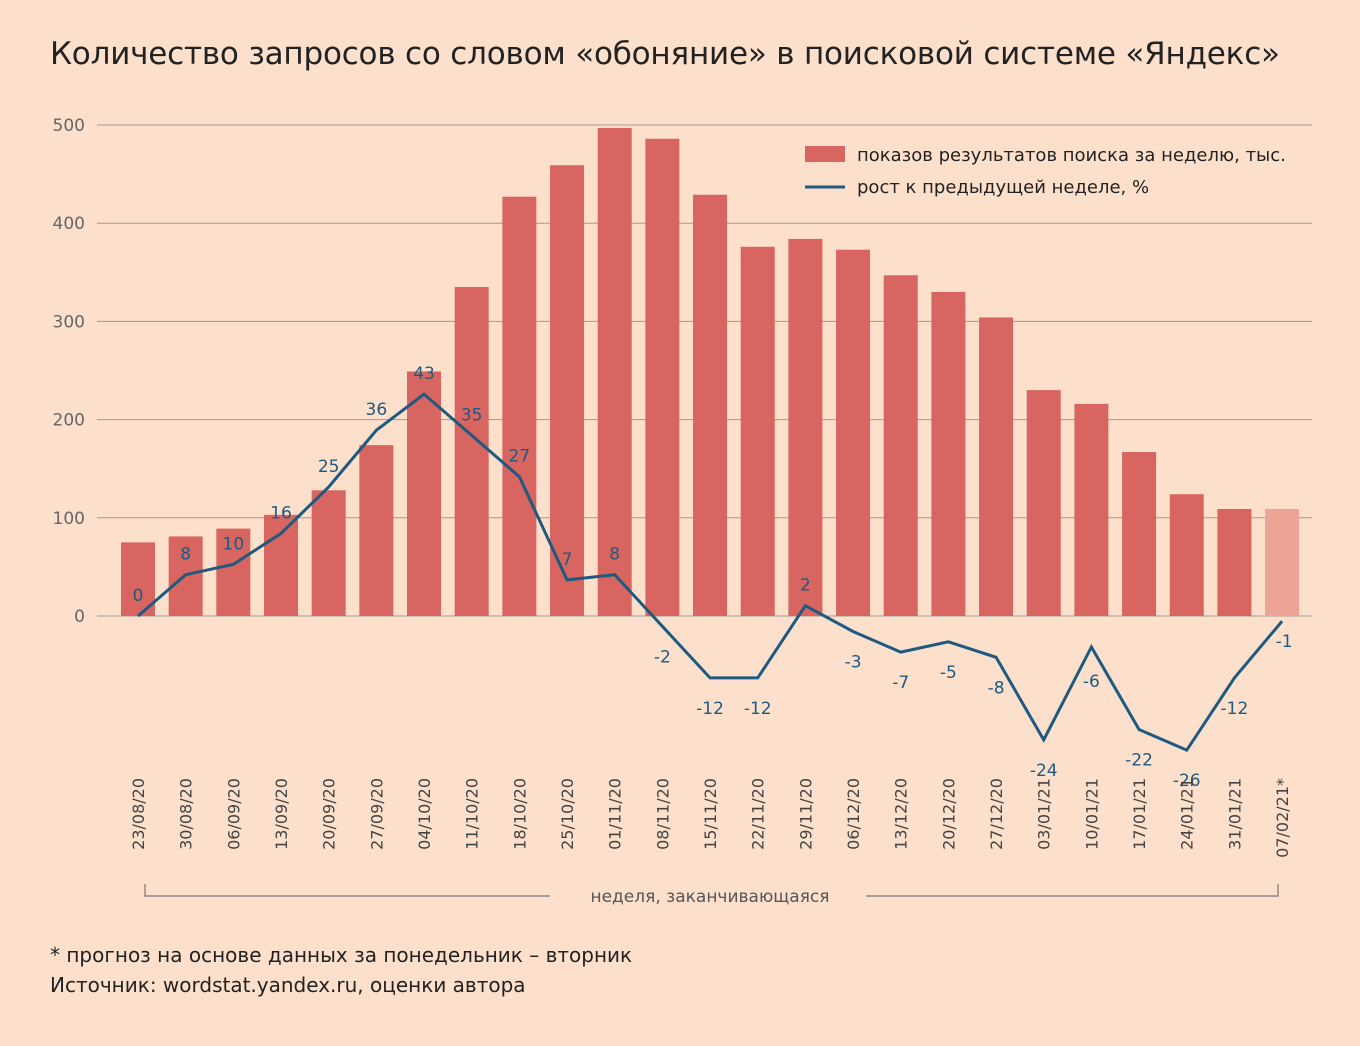  I want to click on x-tick-label: 20/12/20, so click(948, 814).